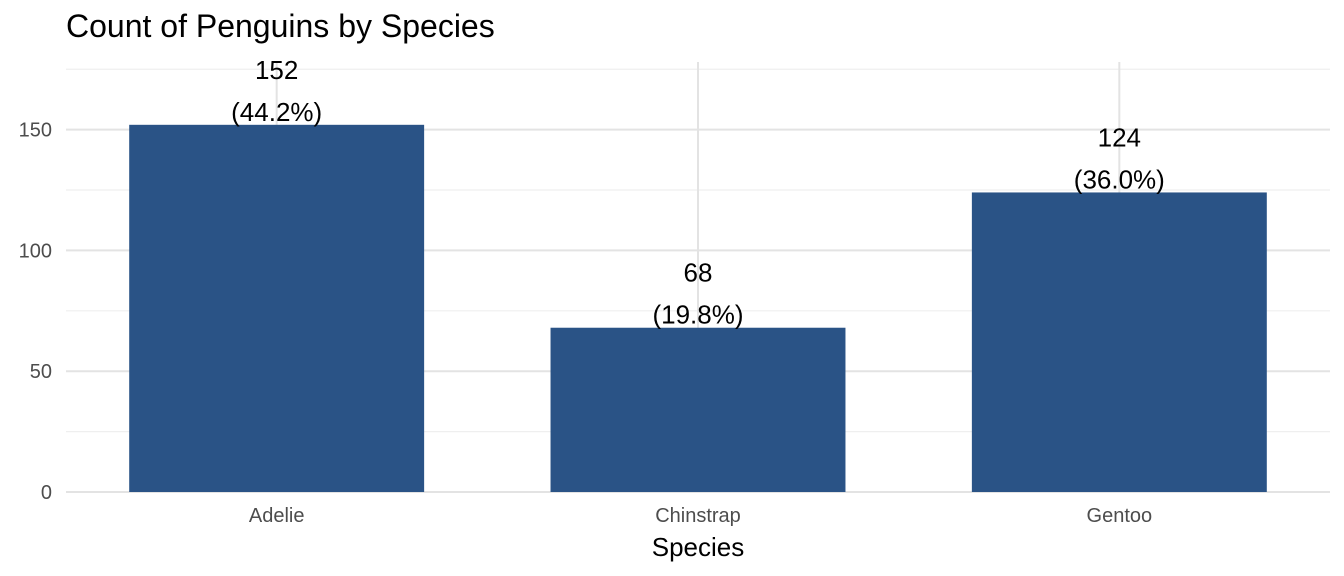  What do you see at coordinates (1119, 342) in the screenshot?
I see `bar-gentoo` at bounding box center [1119, 342].